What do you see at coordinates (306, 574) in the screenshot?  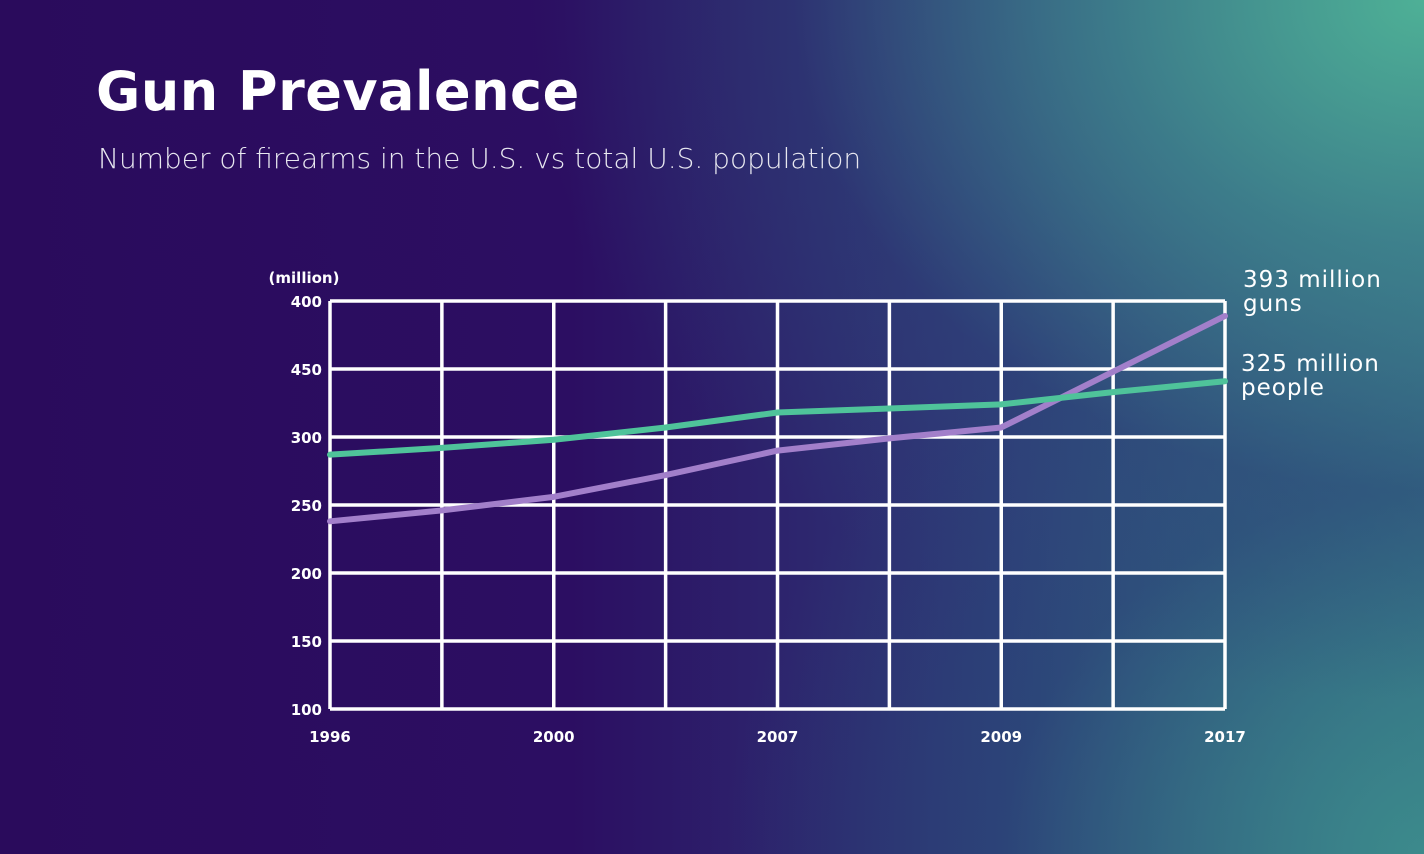 I see `y-tick-label: 200` at bounding box center [306, 574].